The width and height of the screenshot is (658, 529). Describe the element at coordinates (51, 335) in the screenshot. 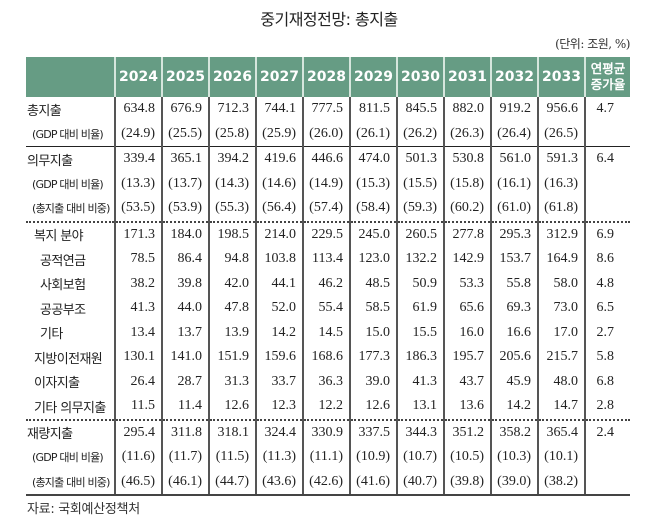

I see `row-label: 기타` at that location.